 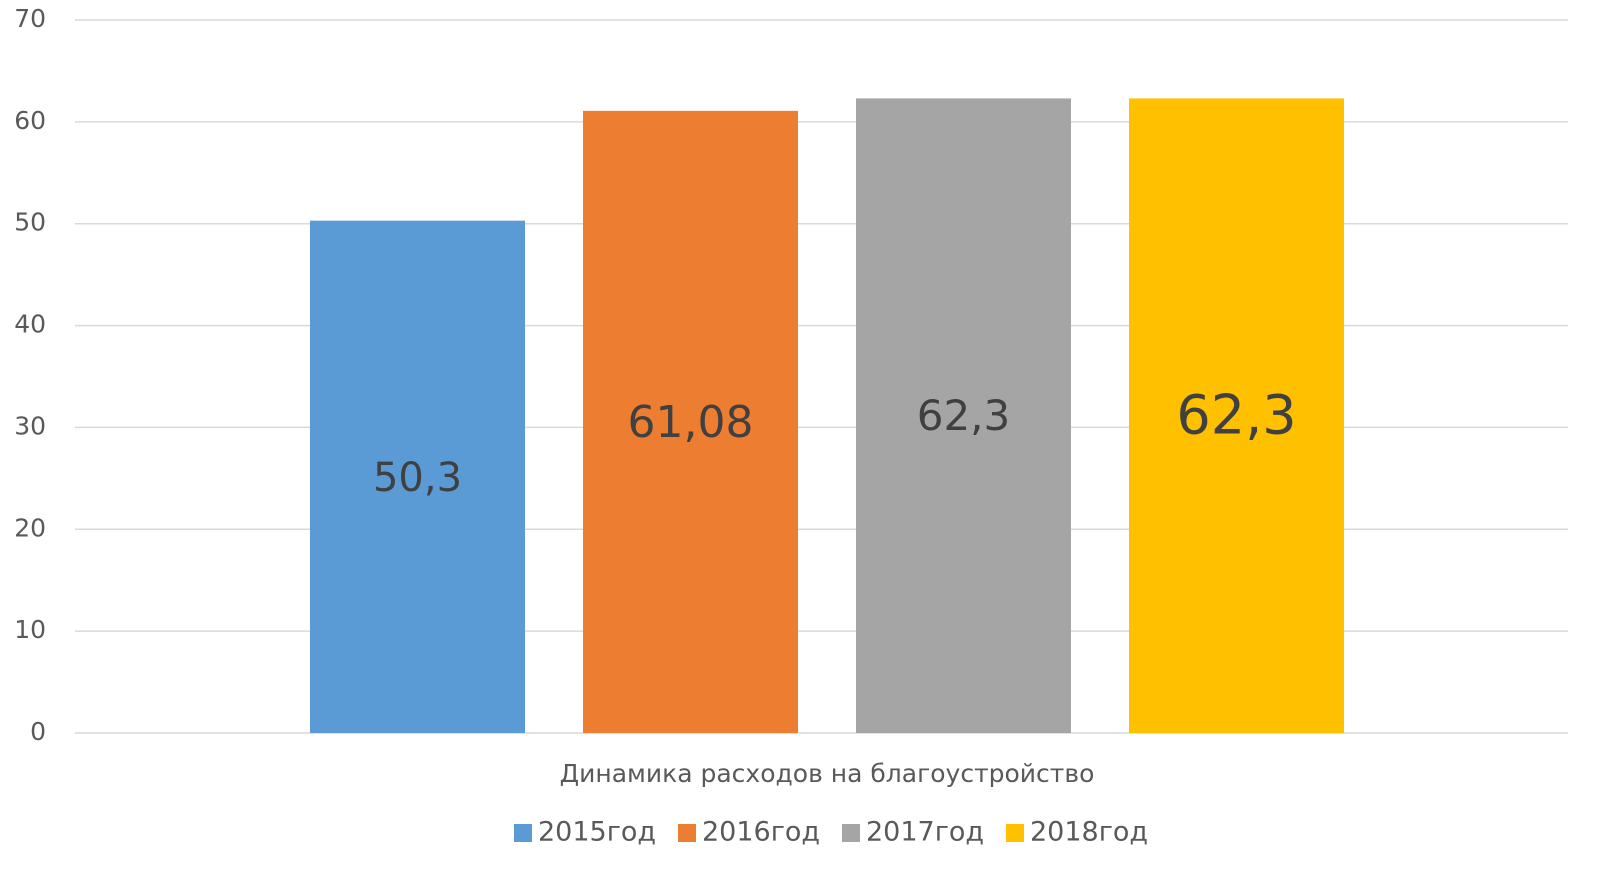 What do you see at coordinates (827, 773) in the screenshot?
I see `x-tick-label: Динамика расходов на благоустройство` at bounding box center [827, 773].